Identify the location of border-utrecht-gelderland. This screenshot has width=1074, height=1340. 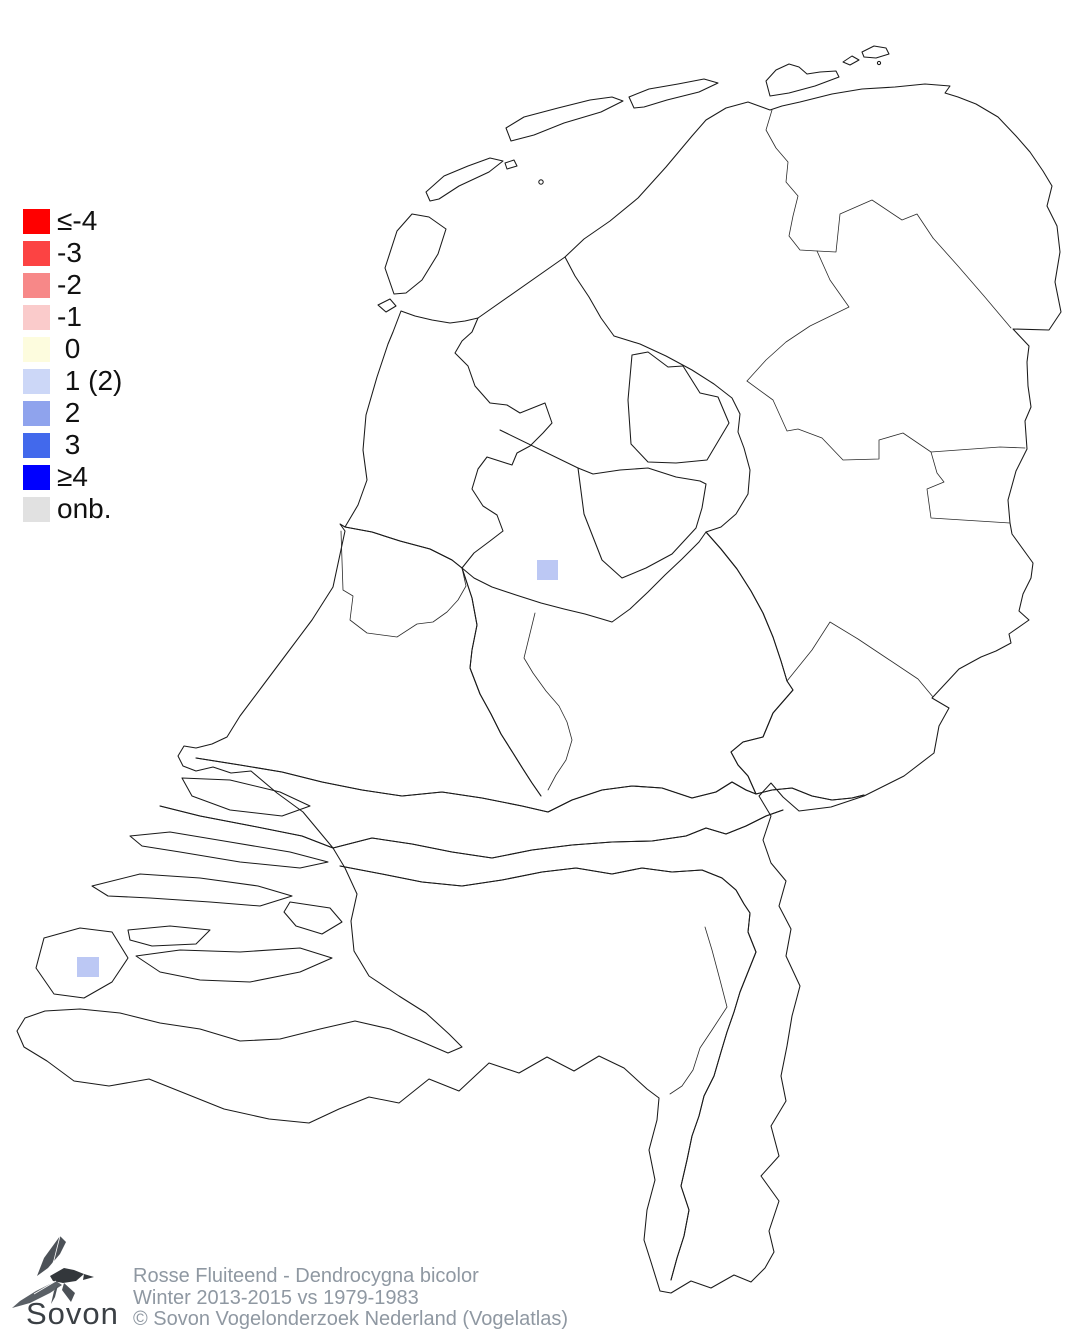
(548, 701).